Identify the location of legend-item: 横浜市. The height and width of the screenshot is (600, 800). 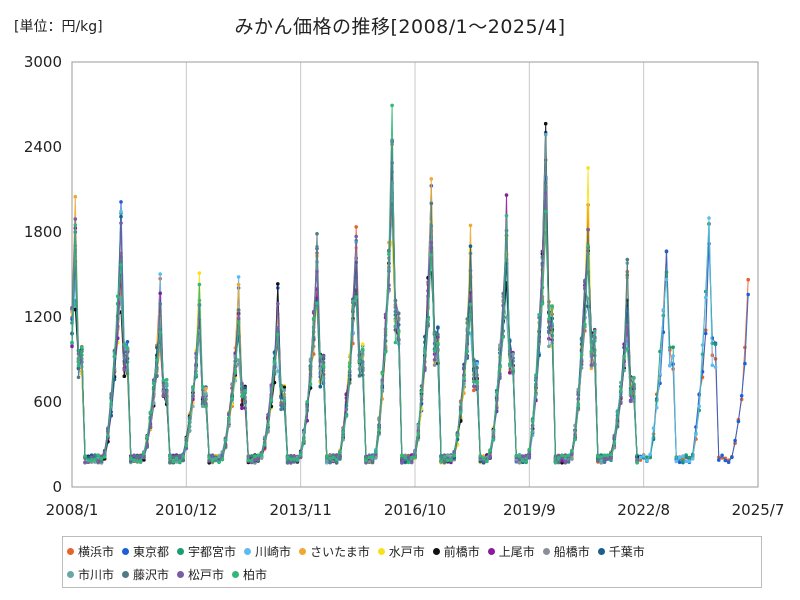
(90, 551).